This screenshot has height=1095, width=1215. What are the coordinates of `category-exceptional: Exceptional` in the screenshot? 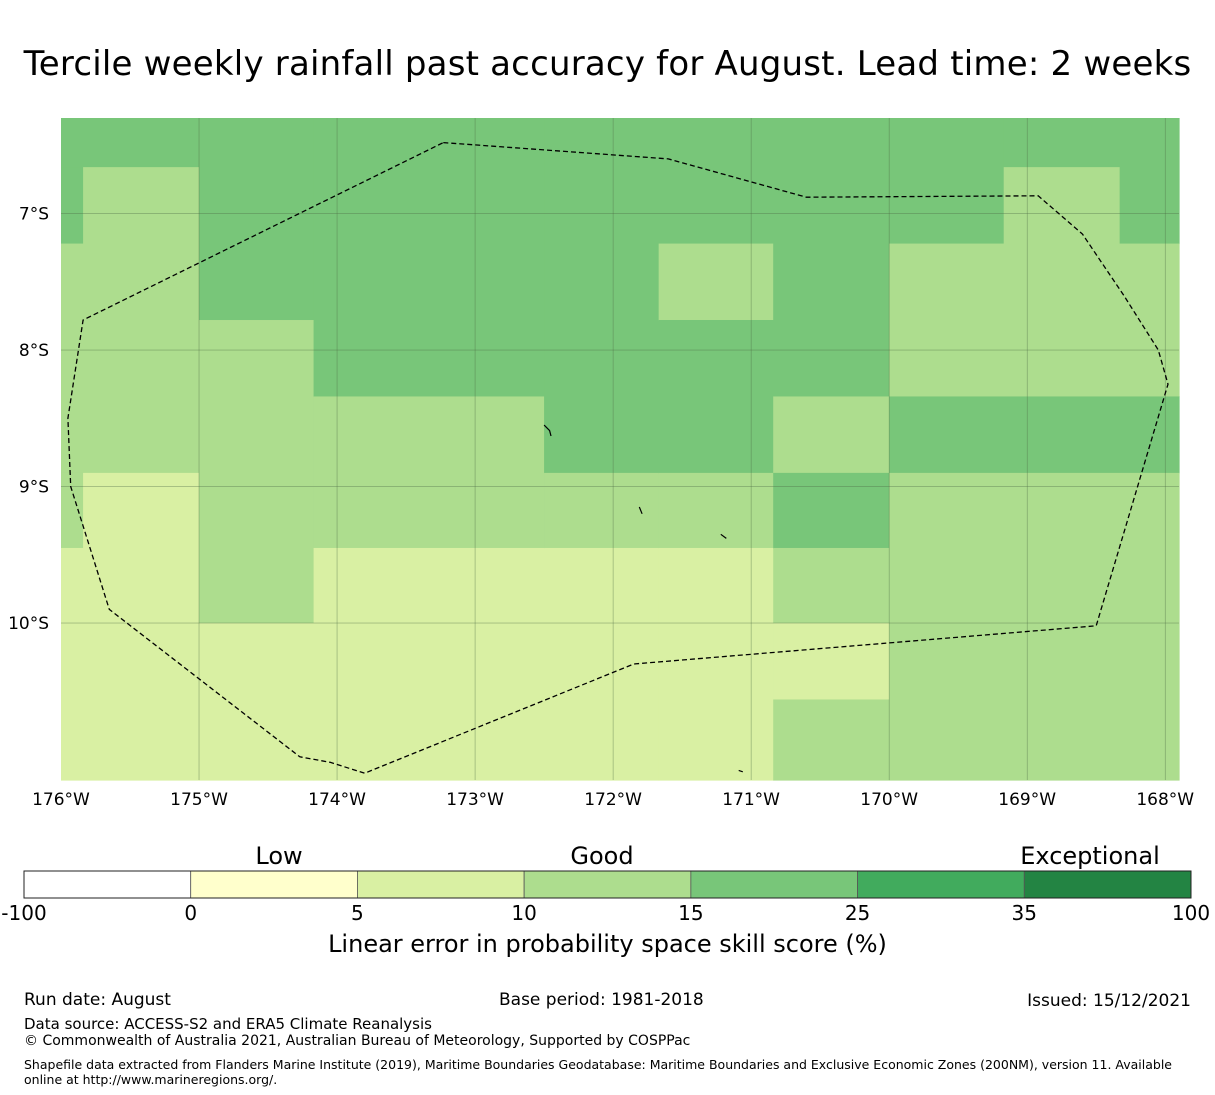 It's located at (1090, 856).